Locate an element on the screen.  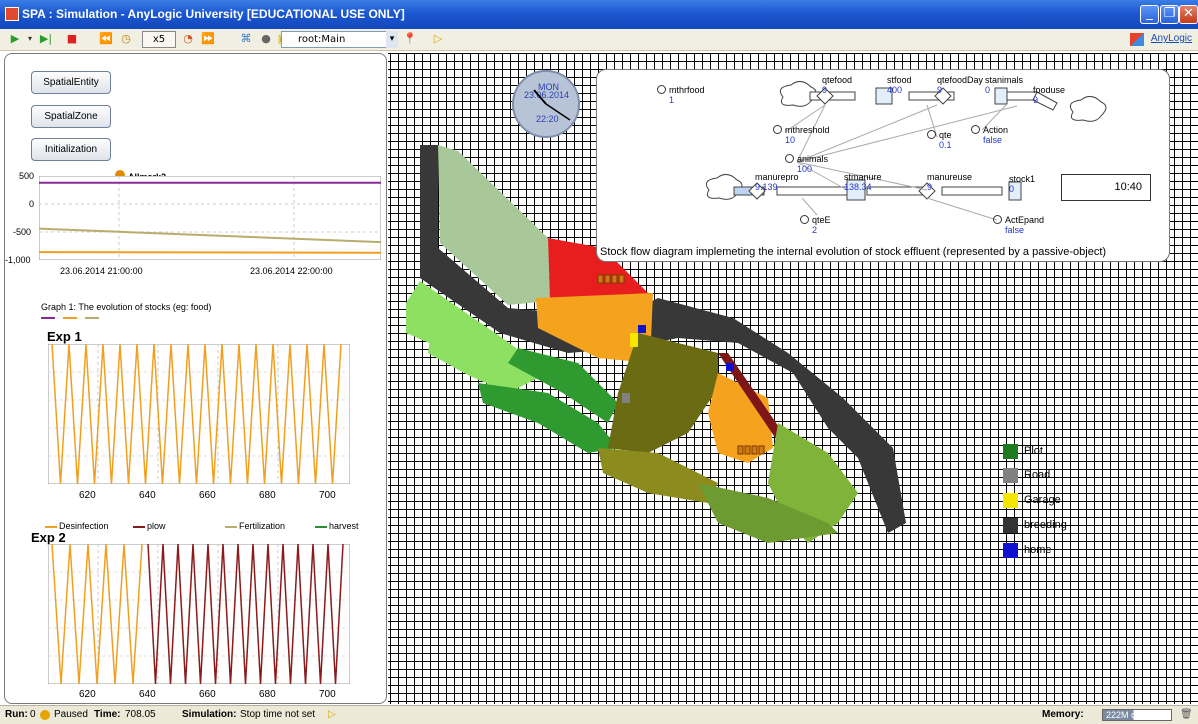
legend-label: breeding is located at coordinates (1045, 525).